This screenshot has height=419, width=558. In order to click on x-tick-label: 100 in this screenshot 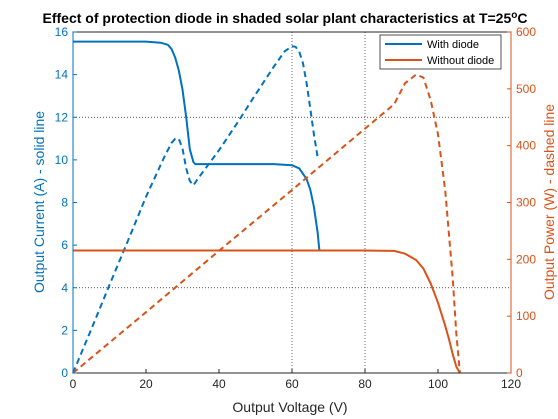, I will do `click(438, 384)`.